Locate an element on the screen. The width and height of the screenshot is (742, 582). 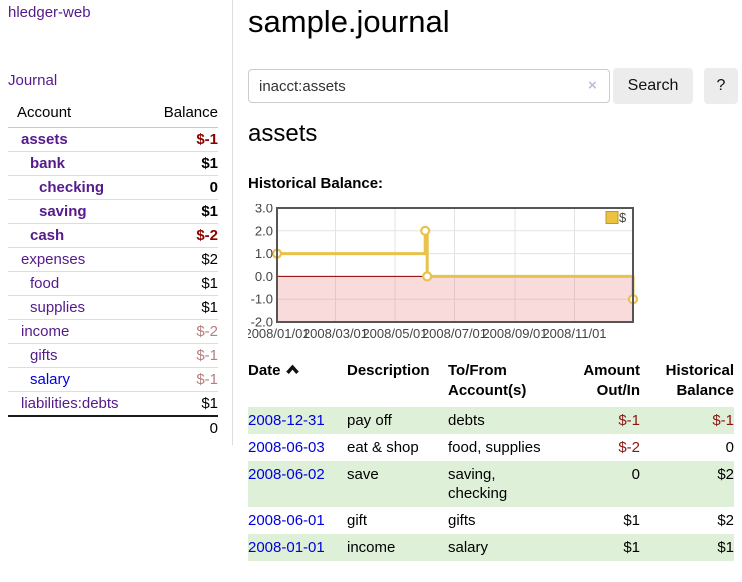
transaction-description: save is located at coordinates (363, 474).